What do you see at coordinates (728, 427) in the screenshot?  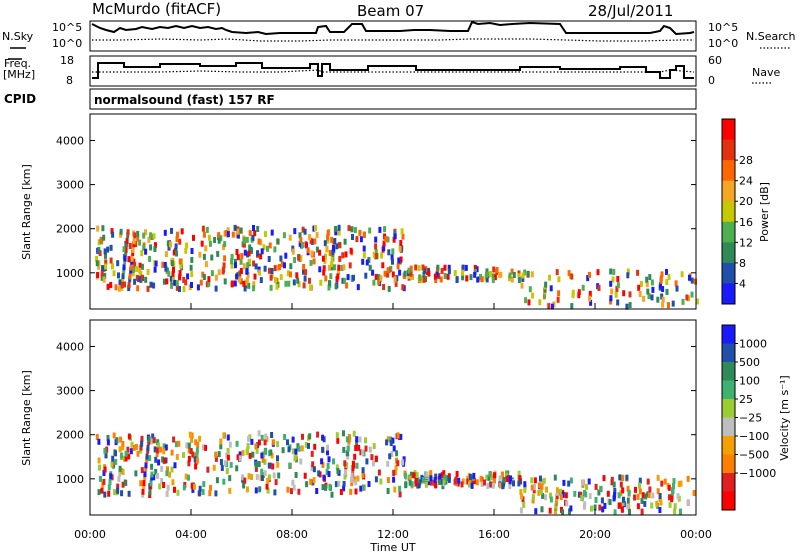 I see `colorbar-segment` at bounding box center [728, 427].